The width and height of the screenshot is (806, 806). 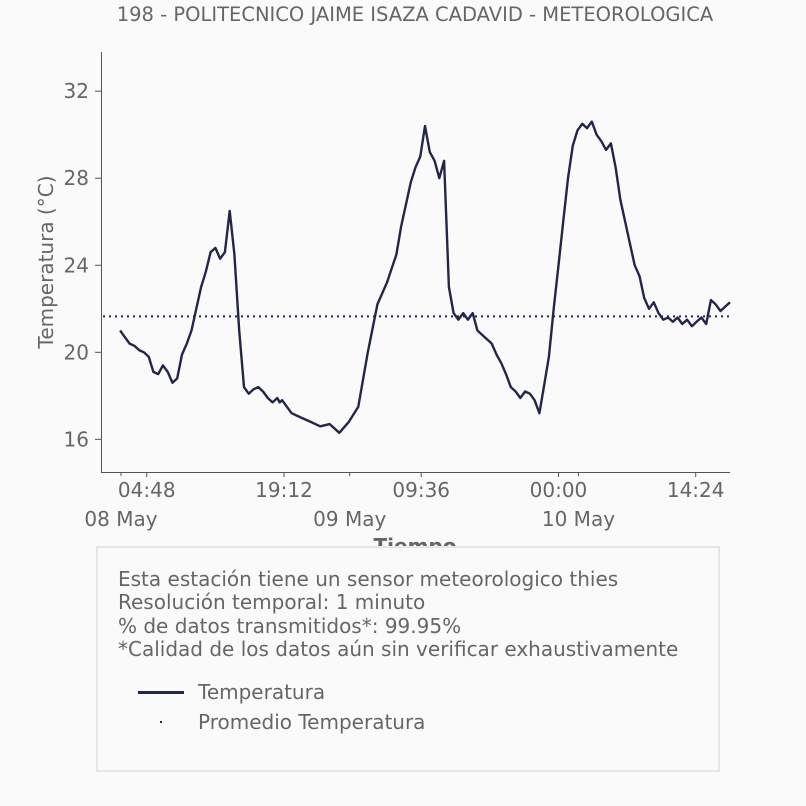 What do you see at coordinates (46, 262) in the screenshot?
I see `y-axis-label: Temperatura (°C)` at bounding box center [46, 262].